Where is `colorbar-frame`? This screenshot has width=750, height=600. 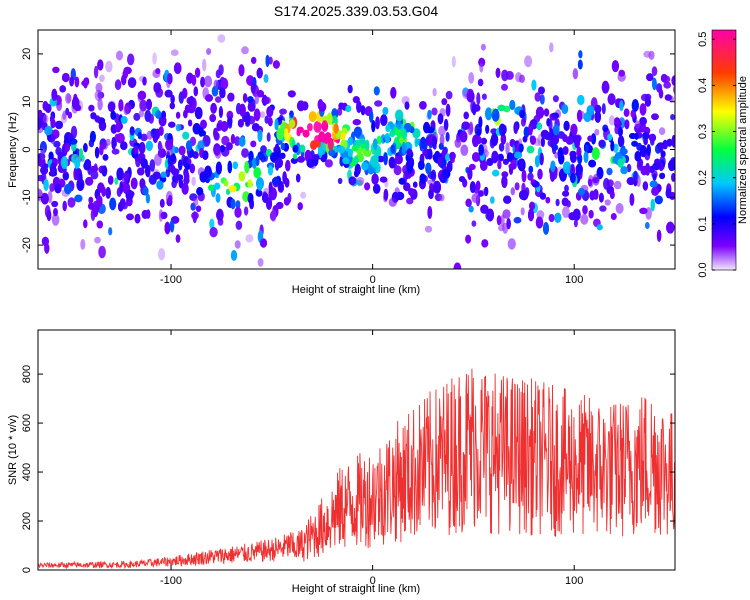 colorbar-frame is located at coordinates (724, 150).